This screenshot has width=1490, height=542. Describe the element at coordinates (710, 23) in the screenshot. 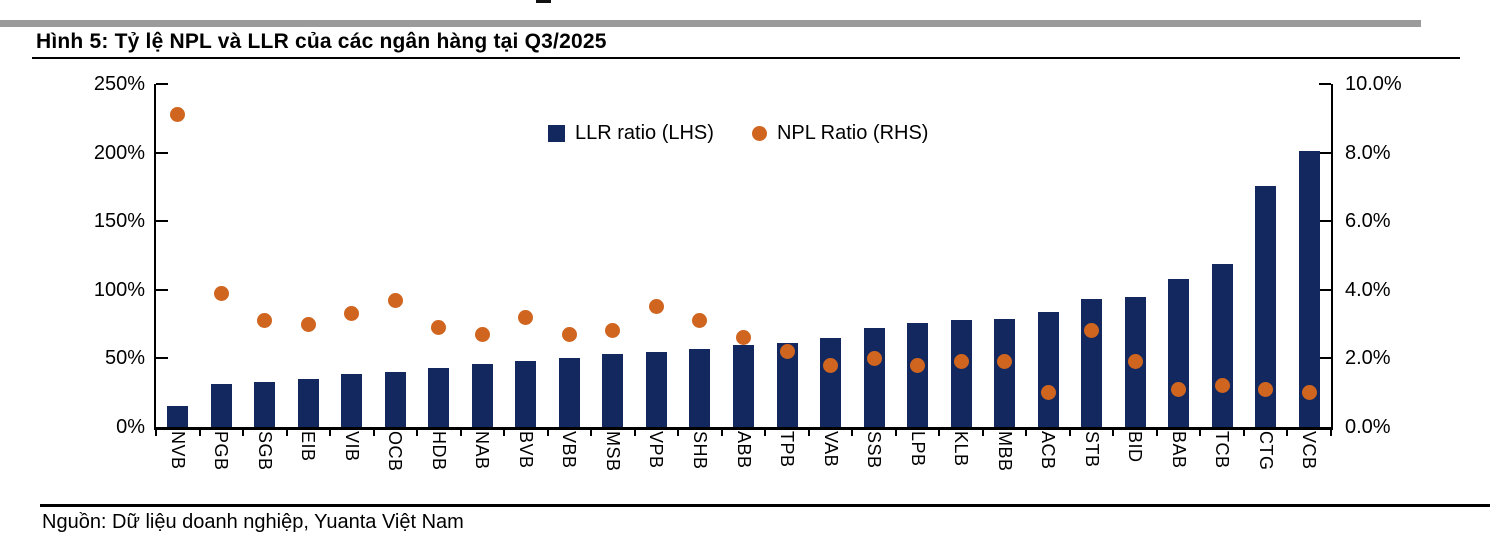

I see `top-gray-bar` at that location.